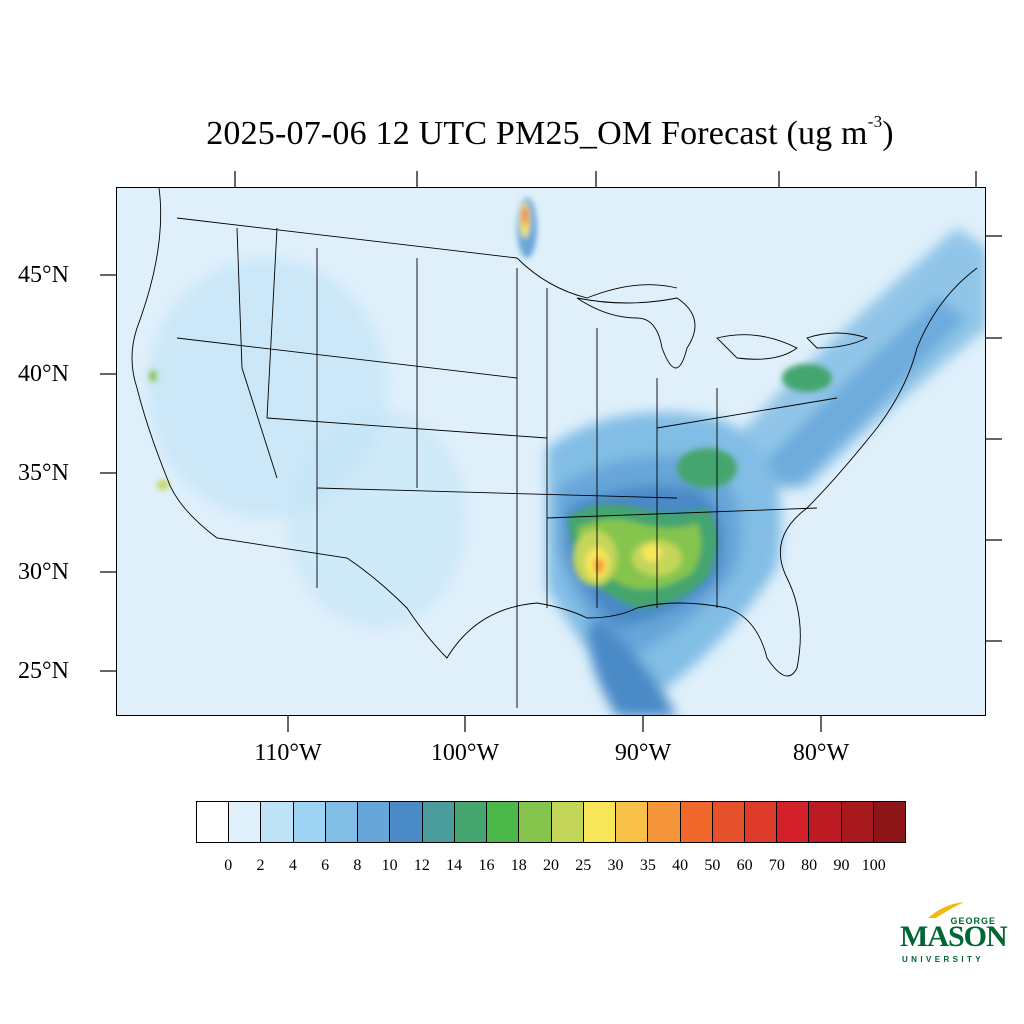 The image size is (1024, 1024). What do you see at coordinates (43, 671) in the screenshot?
I see `lat-label-25: 25°N` at bounding box center [43, 671].